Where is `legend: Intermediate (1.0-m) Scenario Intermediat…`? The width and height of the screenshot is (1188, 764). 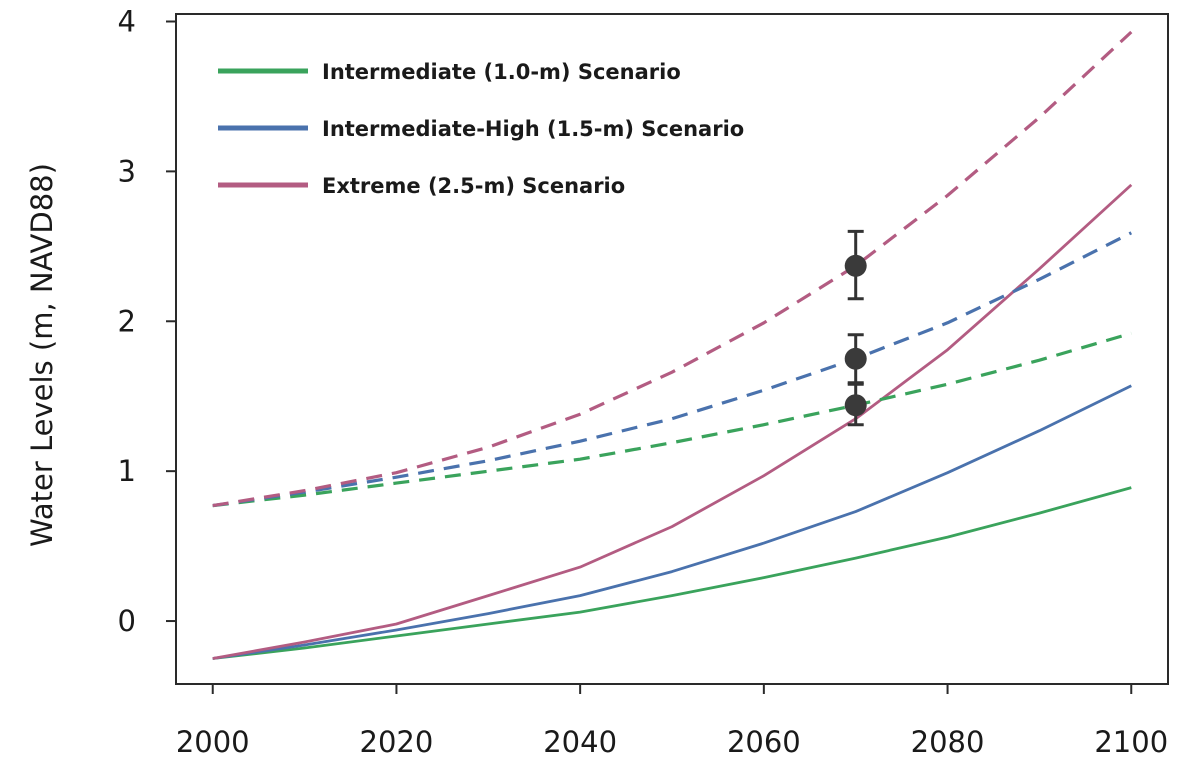 legend: Intermediate (1.0-m) Scenario Intermediat… is located at coordinates (481, 129).